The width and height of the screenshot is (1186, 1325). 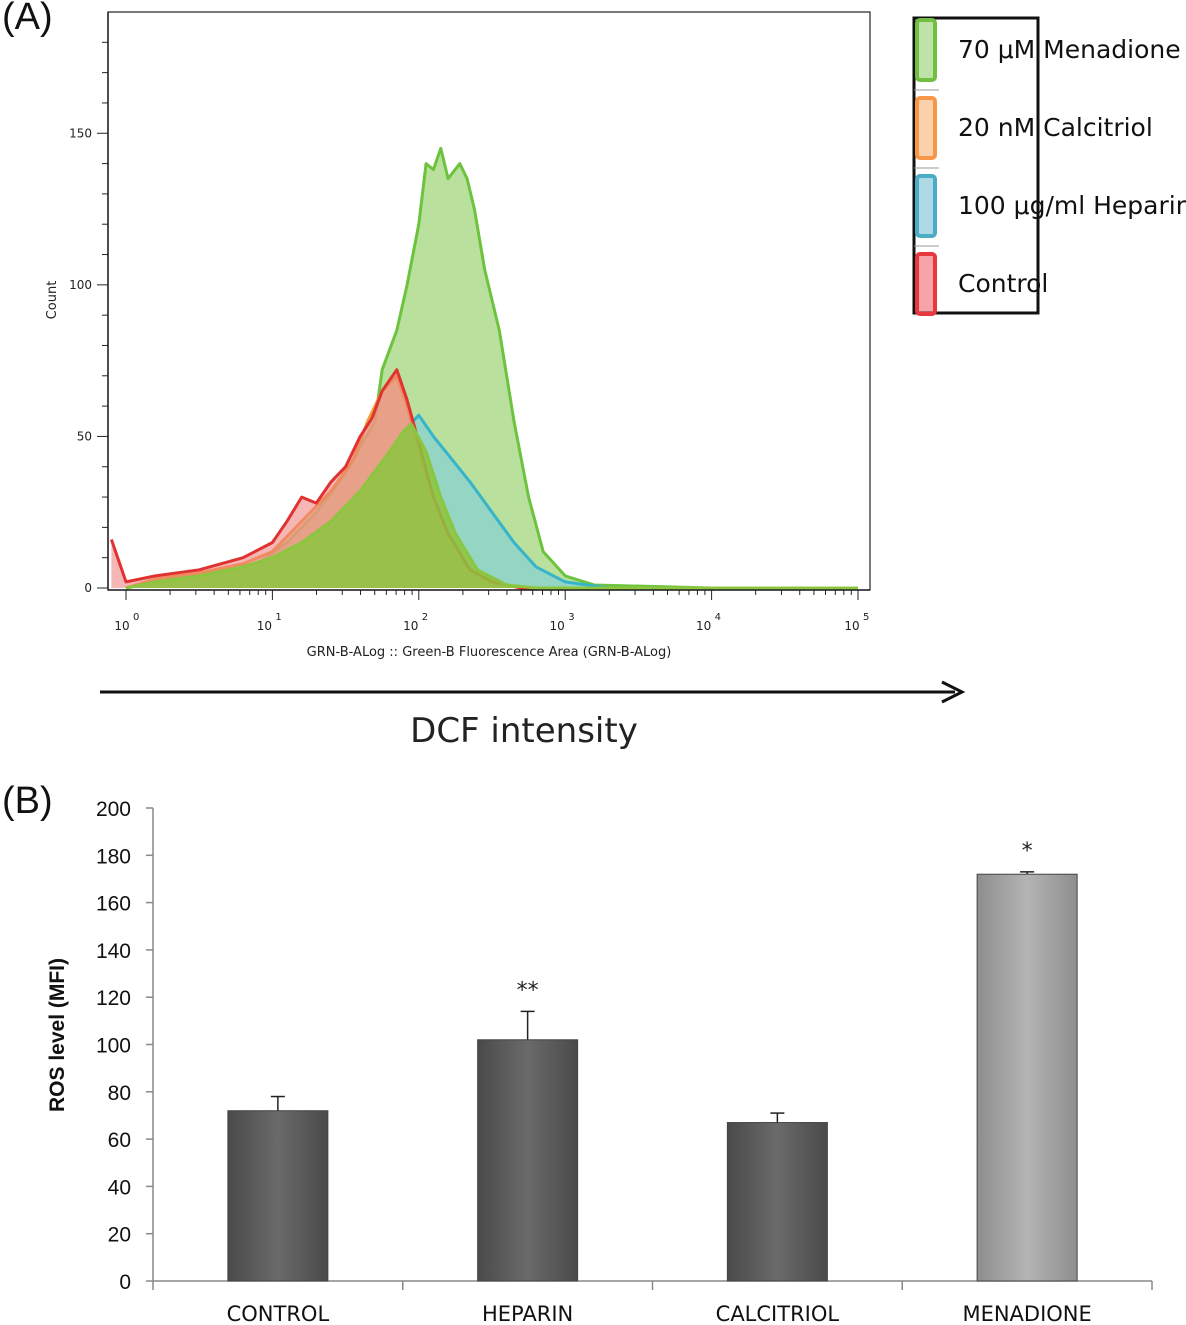 I want to click on bar-y-axis-label: ROS level (MFI), so click(x=57, y=1035).